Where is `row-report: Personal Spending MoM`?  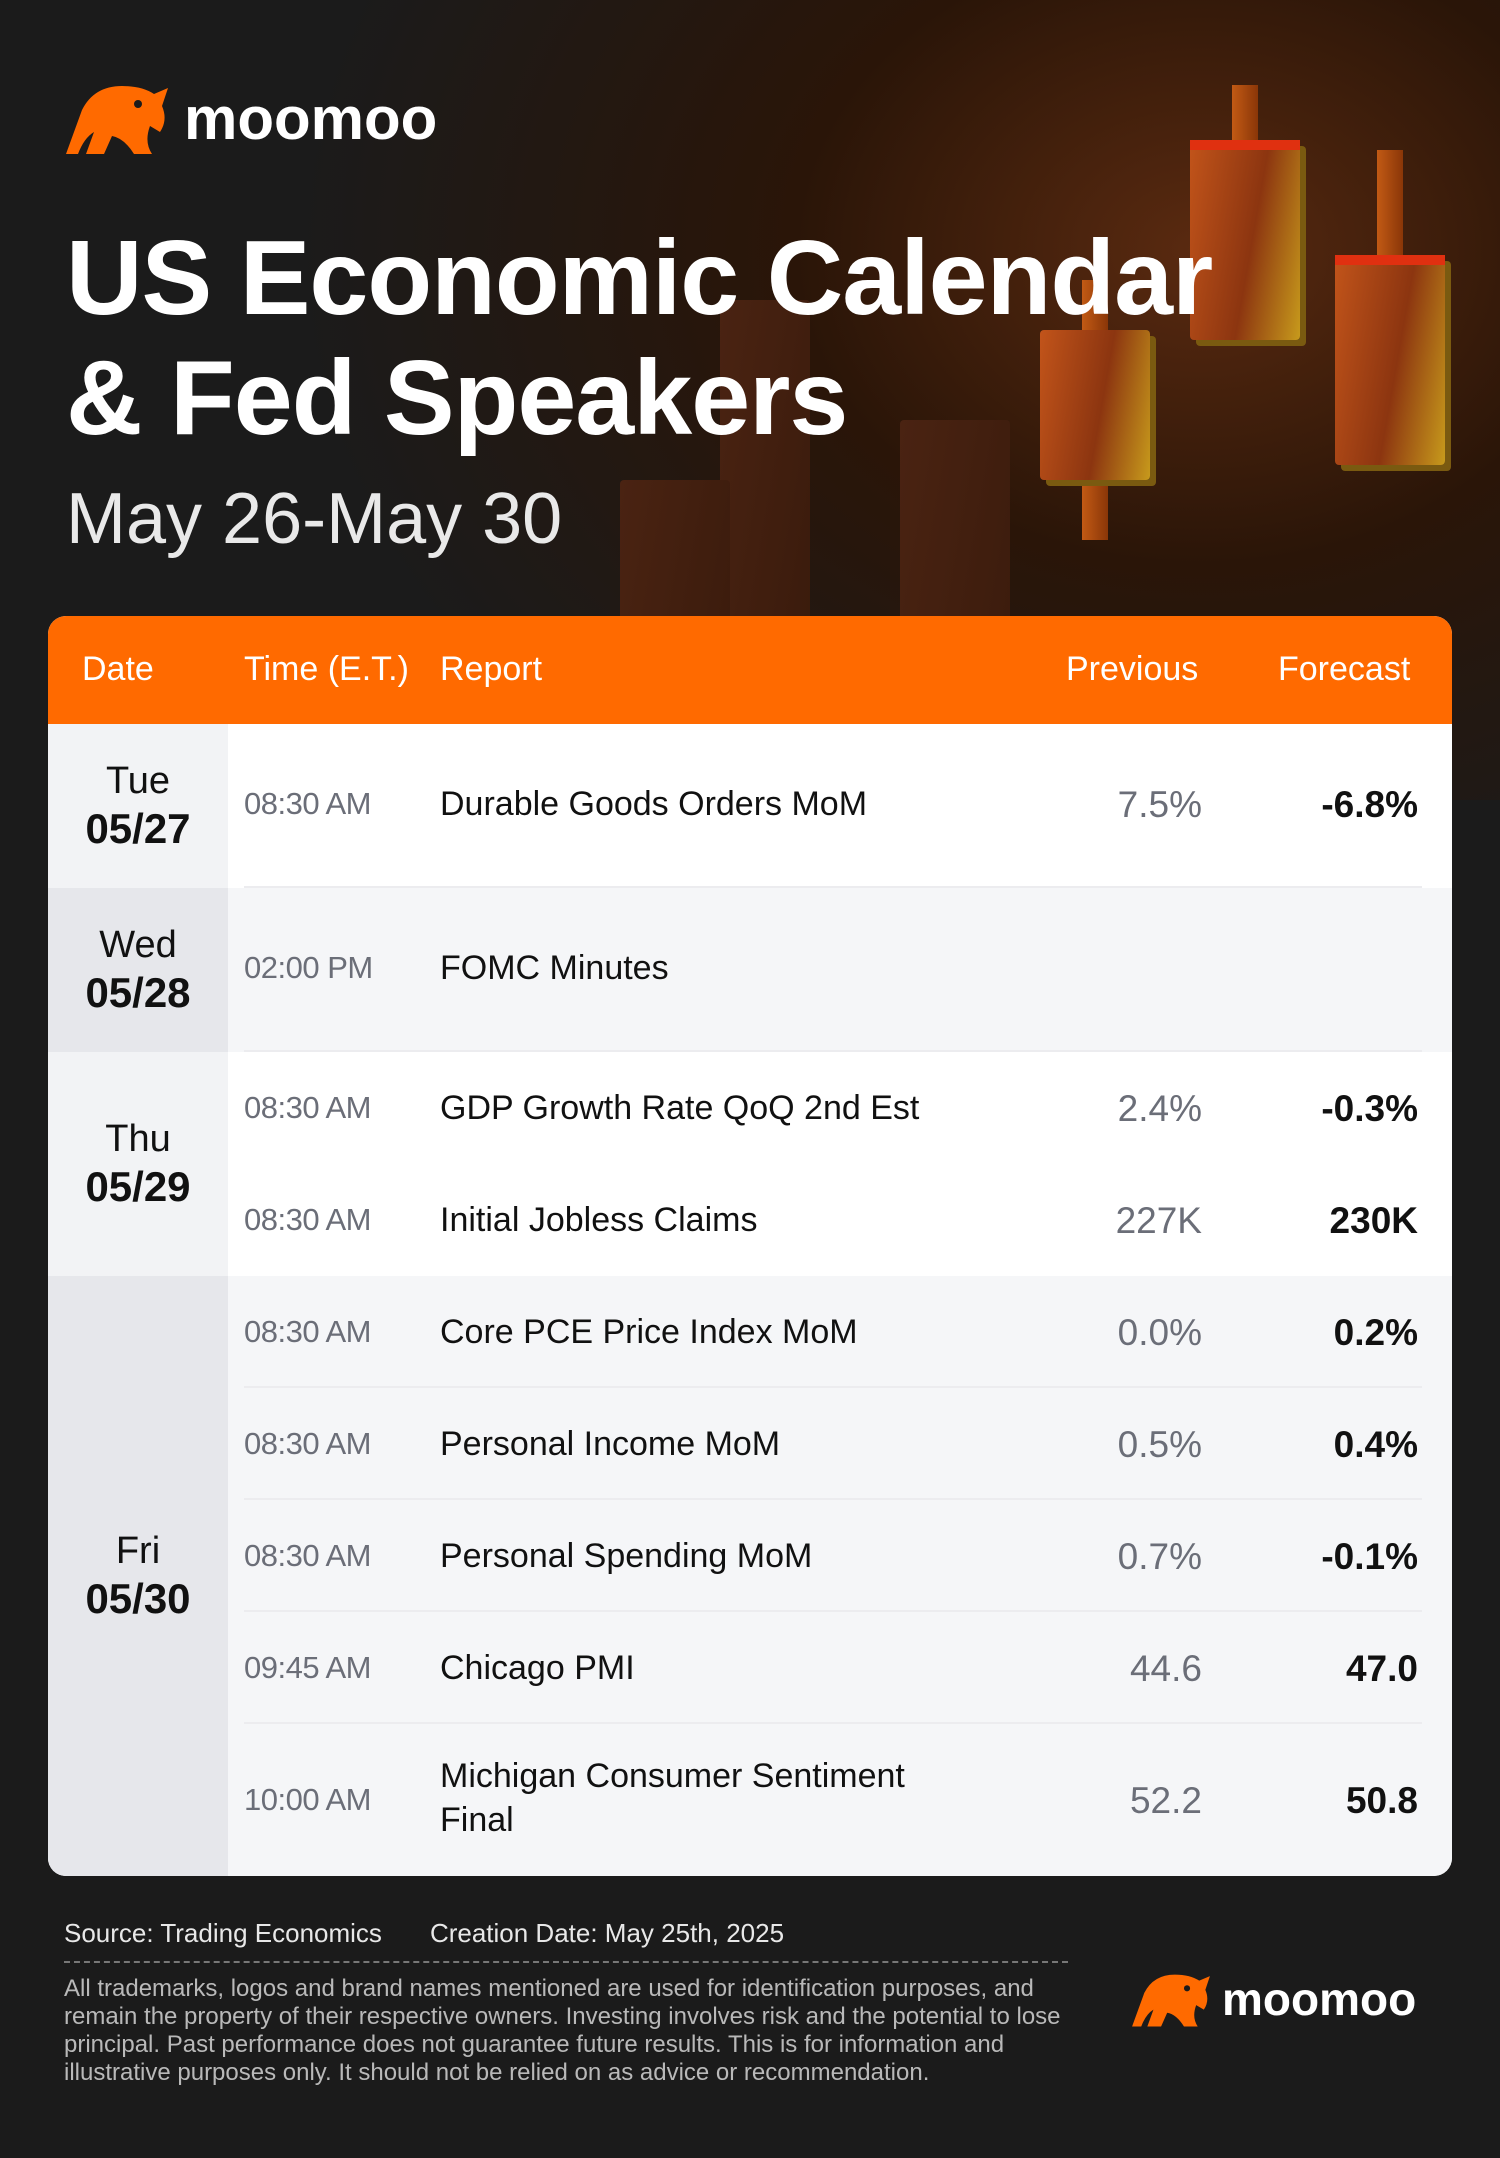 row-report: Personal Spending MoM is located at coordinates (626, 1556).